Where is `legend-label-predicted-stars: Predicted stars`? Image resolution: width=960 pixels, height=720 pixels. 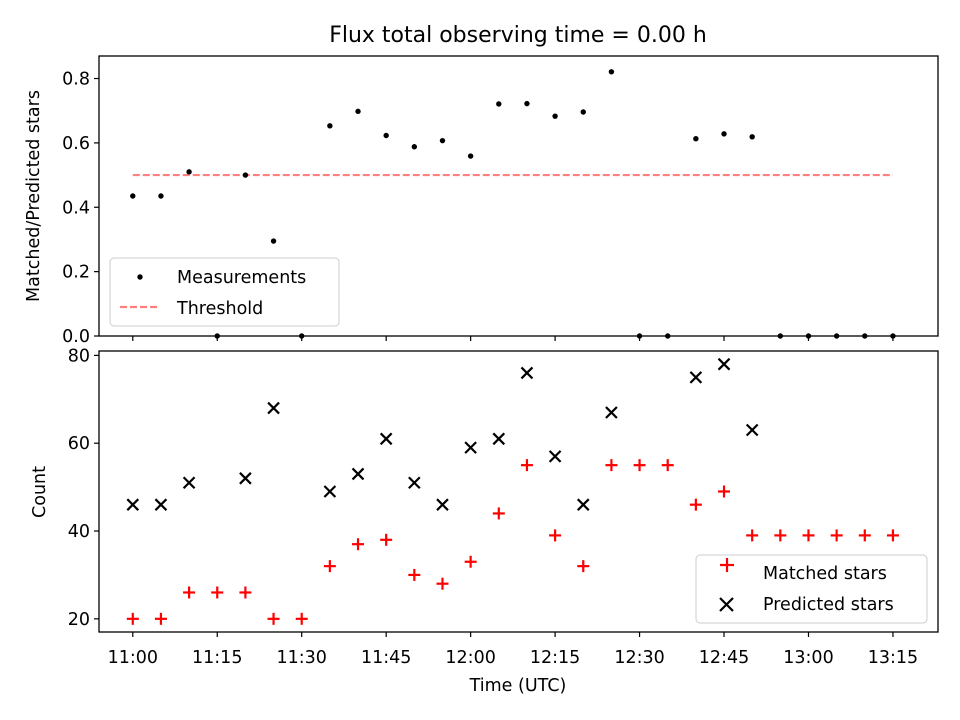 legend-label-predicted-stars: Predicted stars is located at coordinates (828, 605).